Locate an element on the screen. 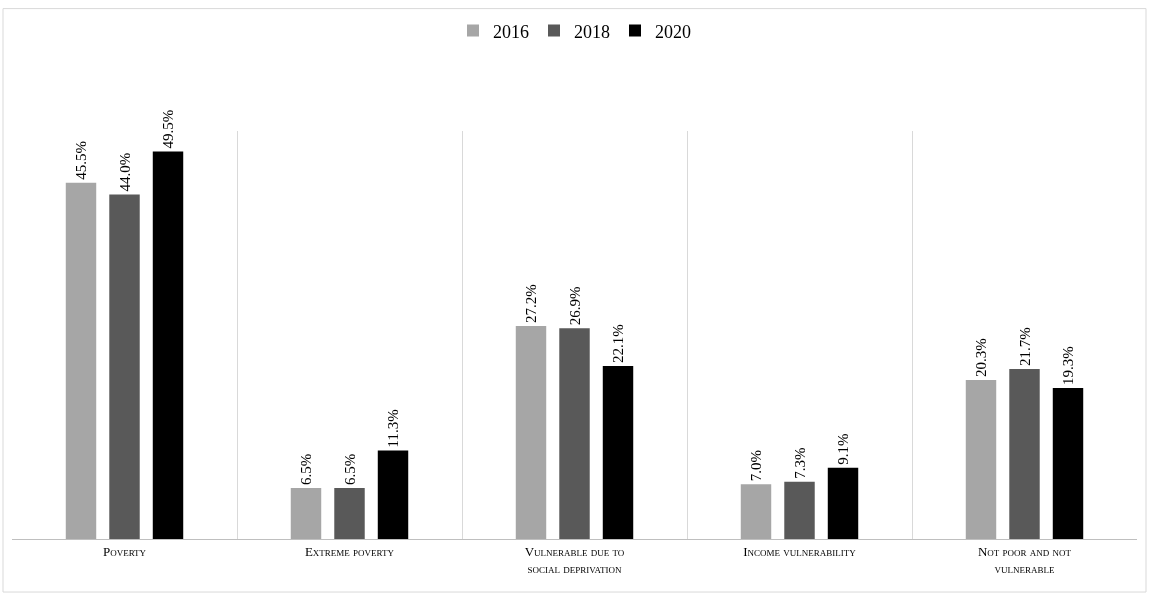 The height and width of the screenshot is (599, 1149). data-label: 20.3% is located at coordinates (981, 358).